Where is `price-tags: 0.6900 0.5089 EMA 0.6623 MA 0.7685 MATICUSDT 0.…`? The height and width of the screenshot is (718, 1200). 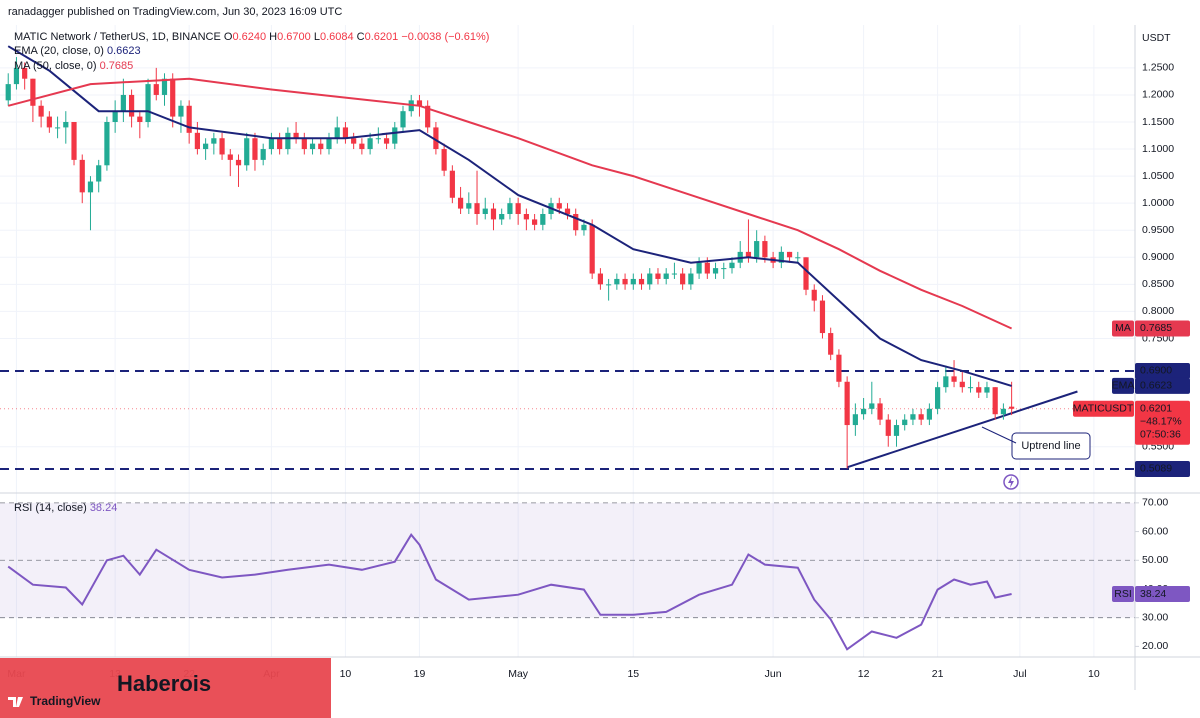
price-tags: 0.6900 0.5089 EMA 0.6623 MA 0.7685 MATICUSDT 0.… is located at coordinates (1131, 461).